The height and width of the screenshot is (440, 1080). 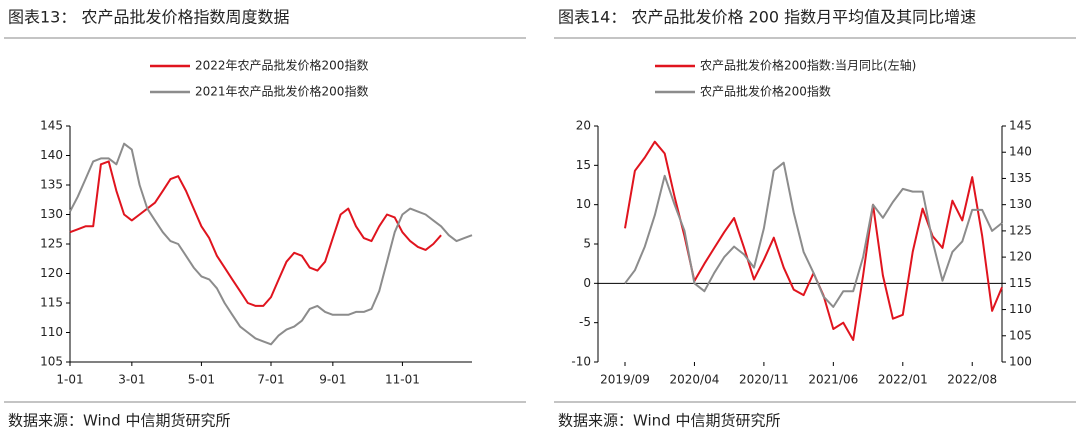 I want to click on x-tick-label: 9-01, so click(x=332, y=380).